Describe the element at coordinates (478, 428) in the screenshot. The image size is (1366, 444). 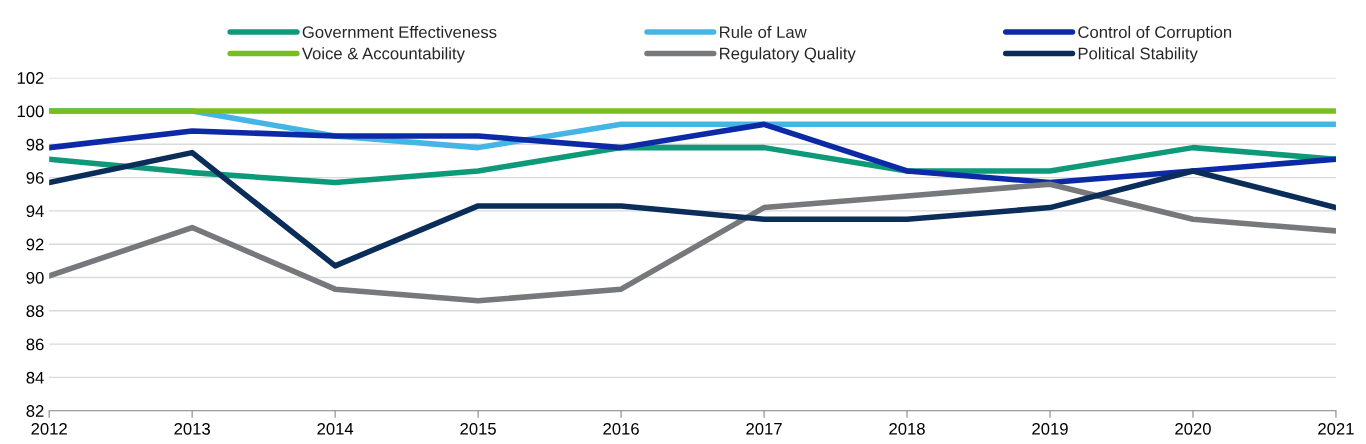
I see `x-tick-label: 2015` at that location.